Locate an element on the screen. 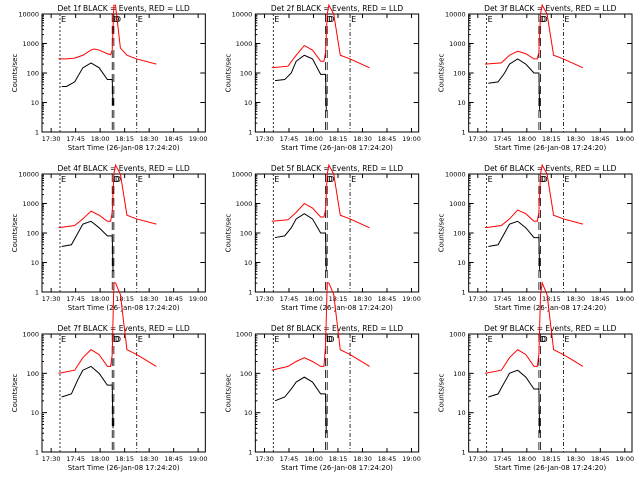 Image resolution: width=640 pixels, height=480 pixels. chart-title: Det 8f BLACK = Events, RED = LLD is located at coordinates (337, 328).